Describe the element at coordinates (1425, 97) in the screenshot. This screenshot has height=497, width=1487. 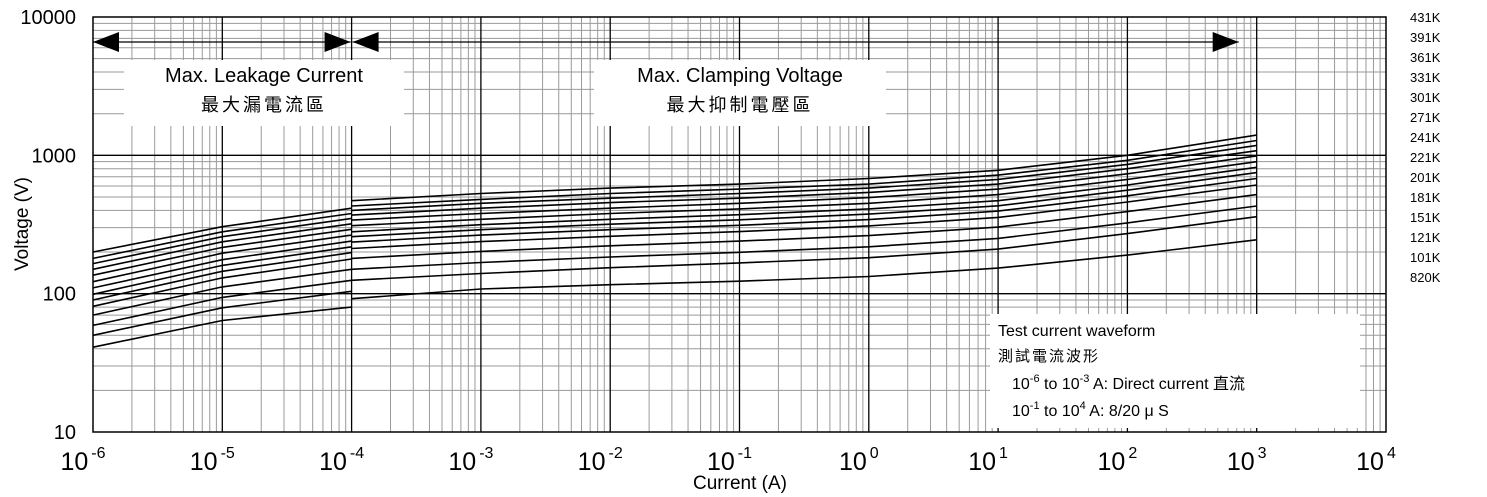
I see `model-label: 301K` at that location.